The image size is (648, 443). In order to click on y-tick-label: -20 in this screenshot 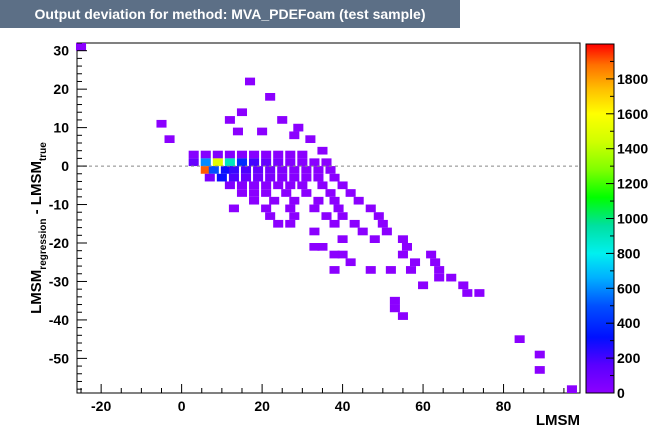, I will do `click(59, 243)`.